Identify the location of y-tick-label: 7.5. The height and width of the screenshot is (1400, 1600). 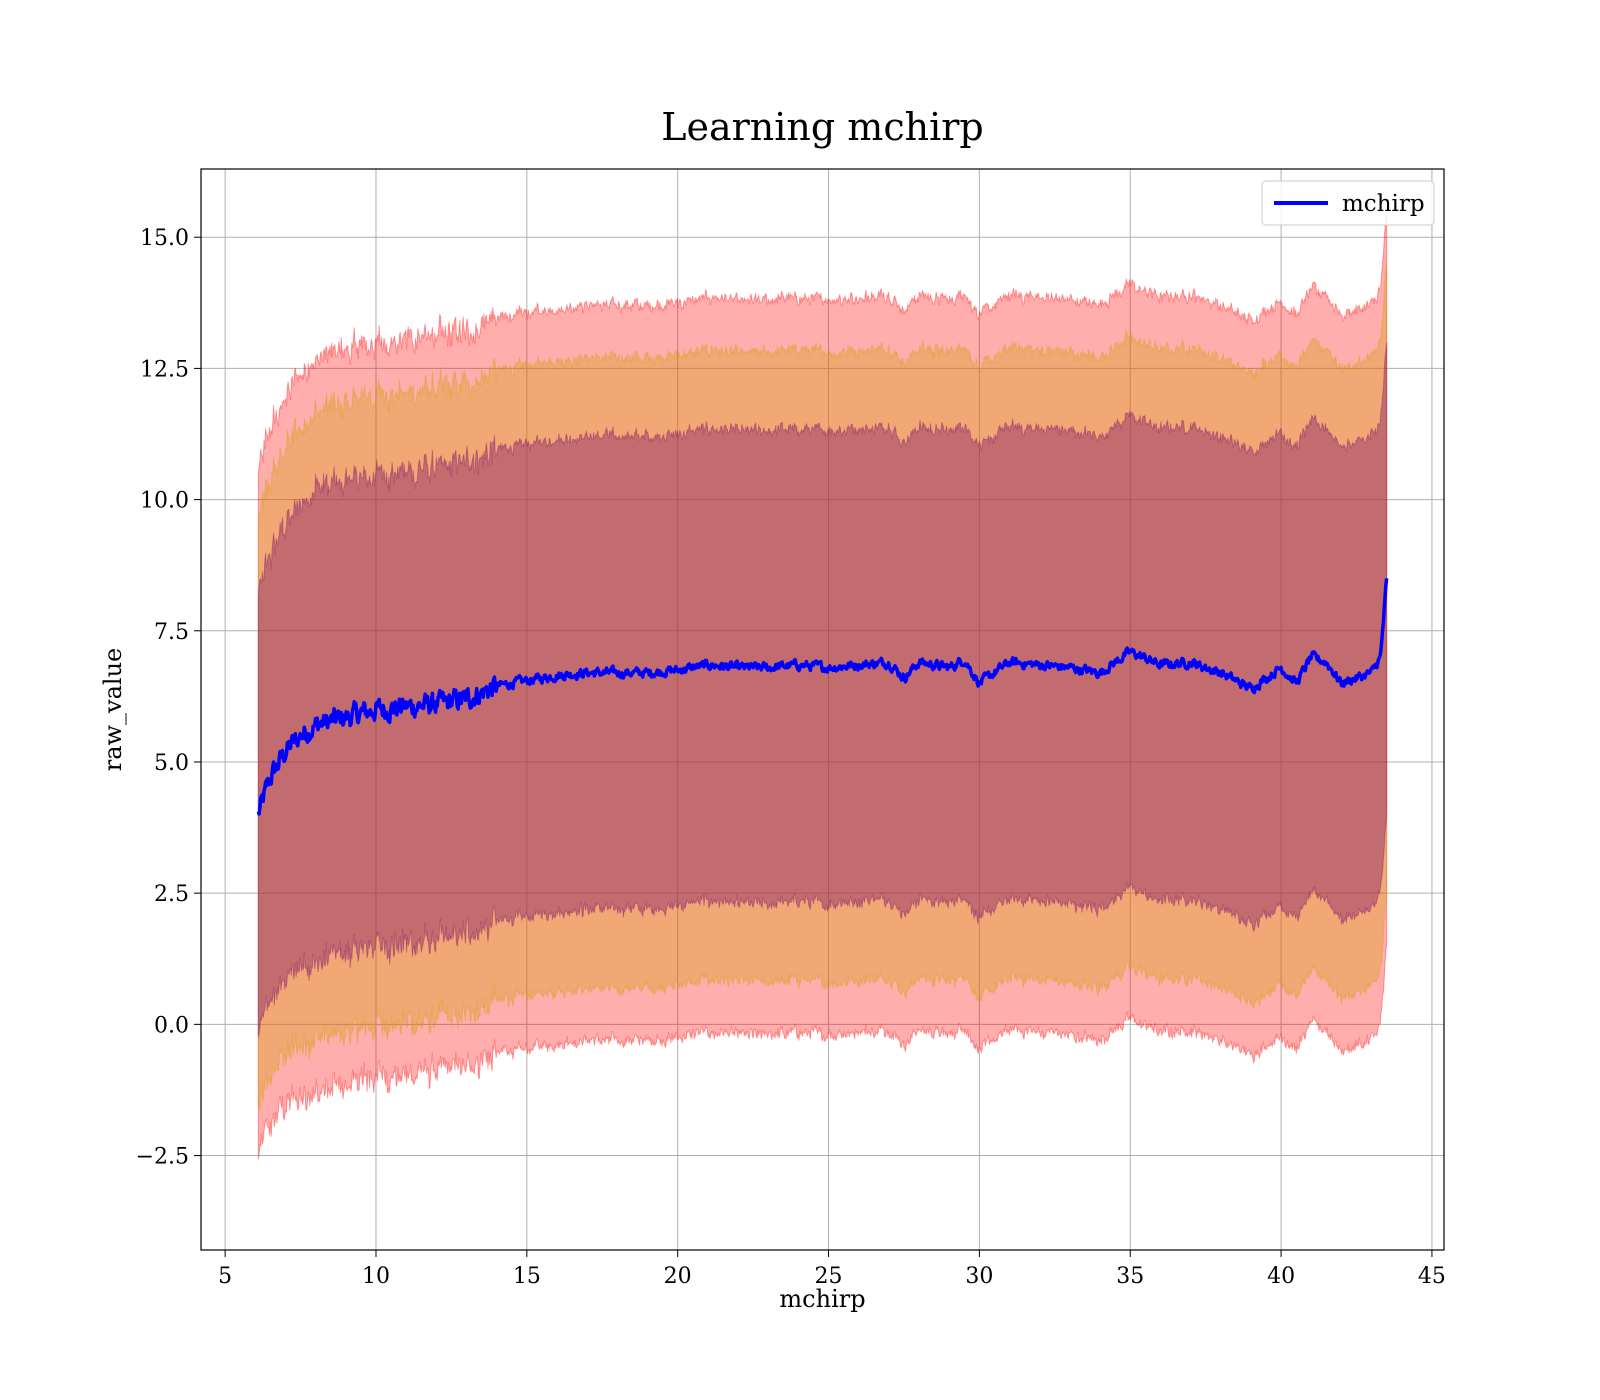
(171, 632).